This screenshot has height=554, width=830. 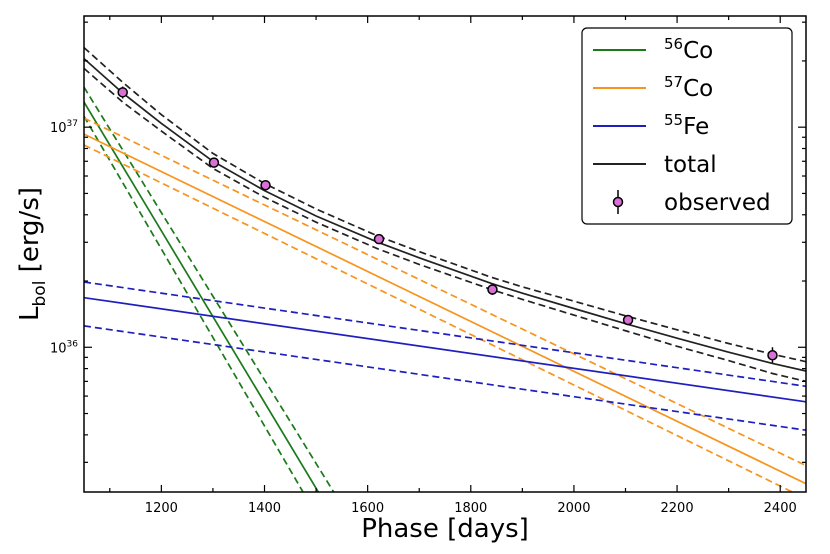 What do you see at coordinates (40, 294) in the screenshot?
I see `y-axis-label-sub: bol` at bounding box center [40, 294].